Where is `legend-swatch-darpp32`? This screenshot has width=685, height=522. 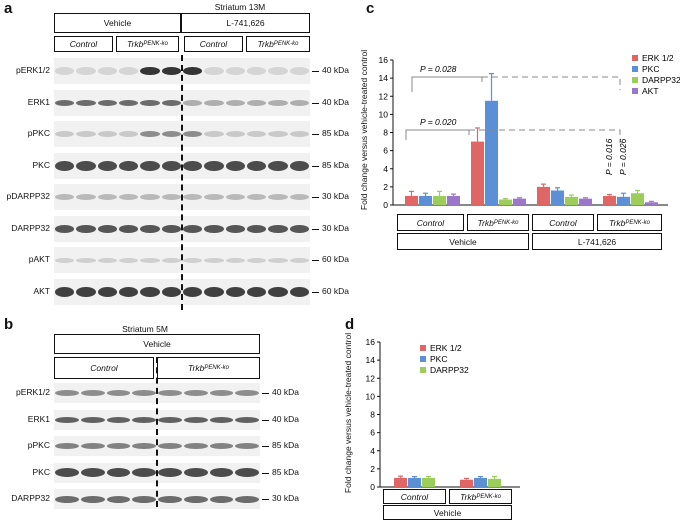 legend-swatch-darpp32 is located at coordinates (423, 370).